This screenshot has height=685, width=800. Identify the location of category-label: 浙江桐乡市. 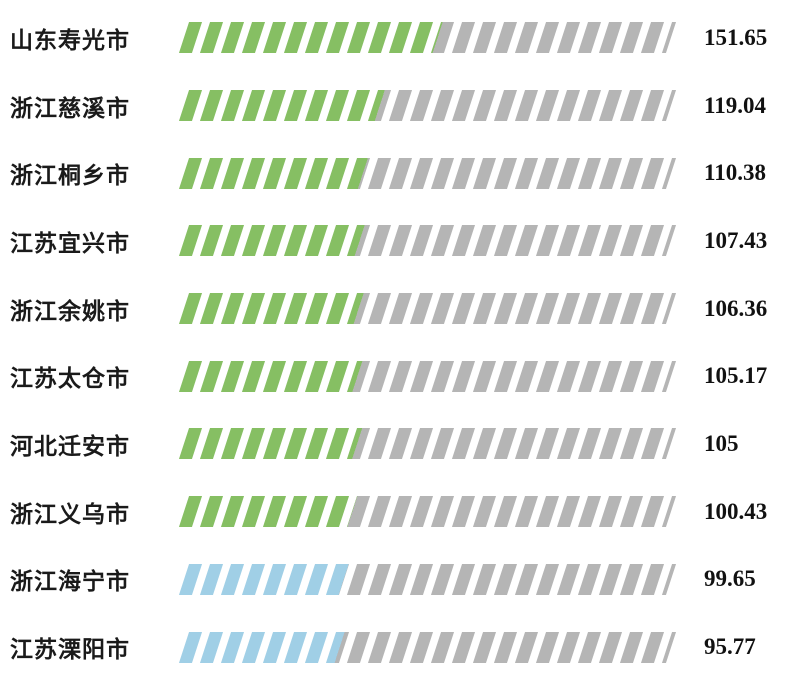
(70, 176).